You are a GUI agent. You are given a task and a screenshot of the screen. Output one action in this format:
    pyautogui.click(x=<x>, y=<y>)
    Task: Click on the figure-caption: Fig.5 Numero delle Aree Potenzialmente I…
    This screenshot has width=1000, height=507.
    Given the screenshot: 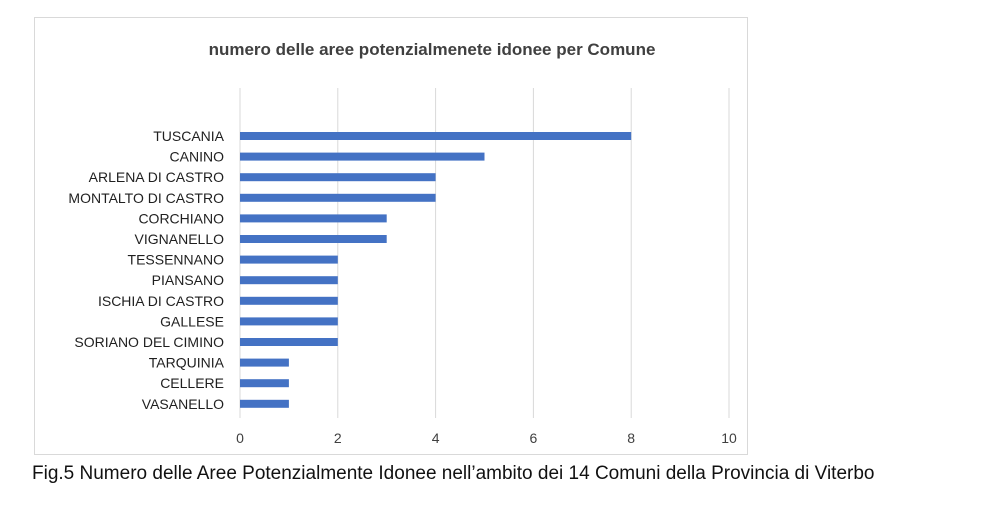 What is the action you would take?
    pyautogui.click(x=453, y=473)
    